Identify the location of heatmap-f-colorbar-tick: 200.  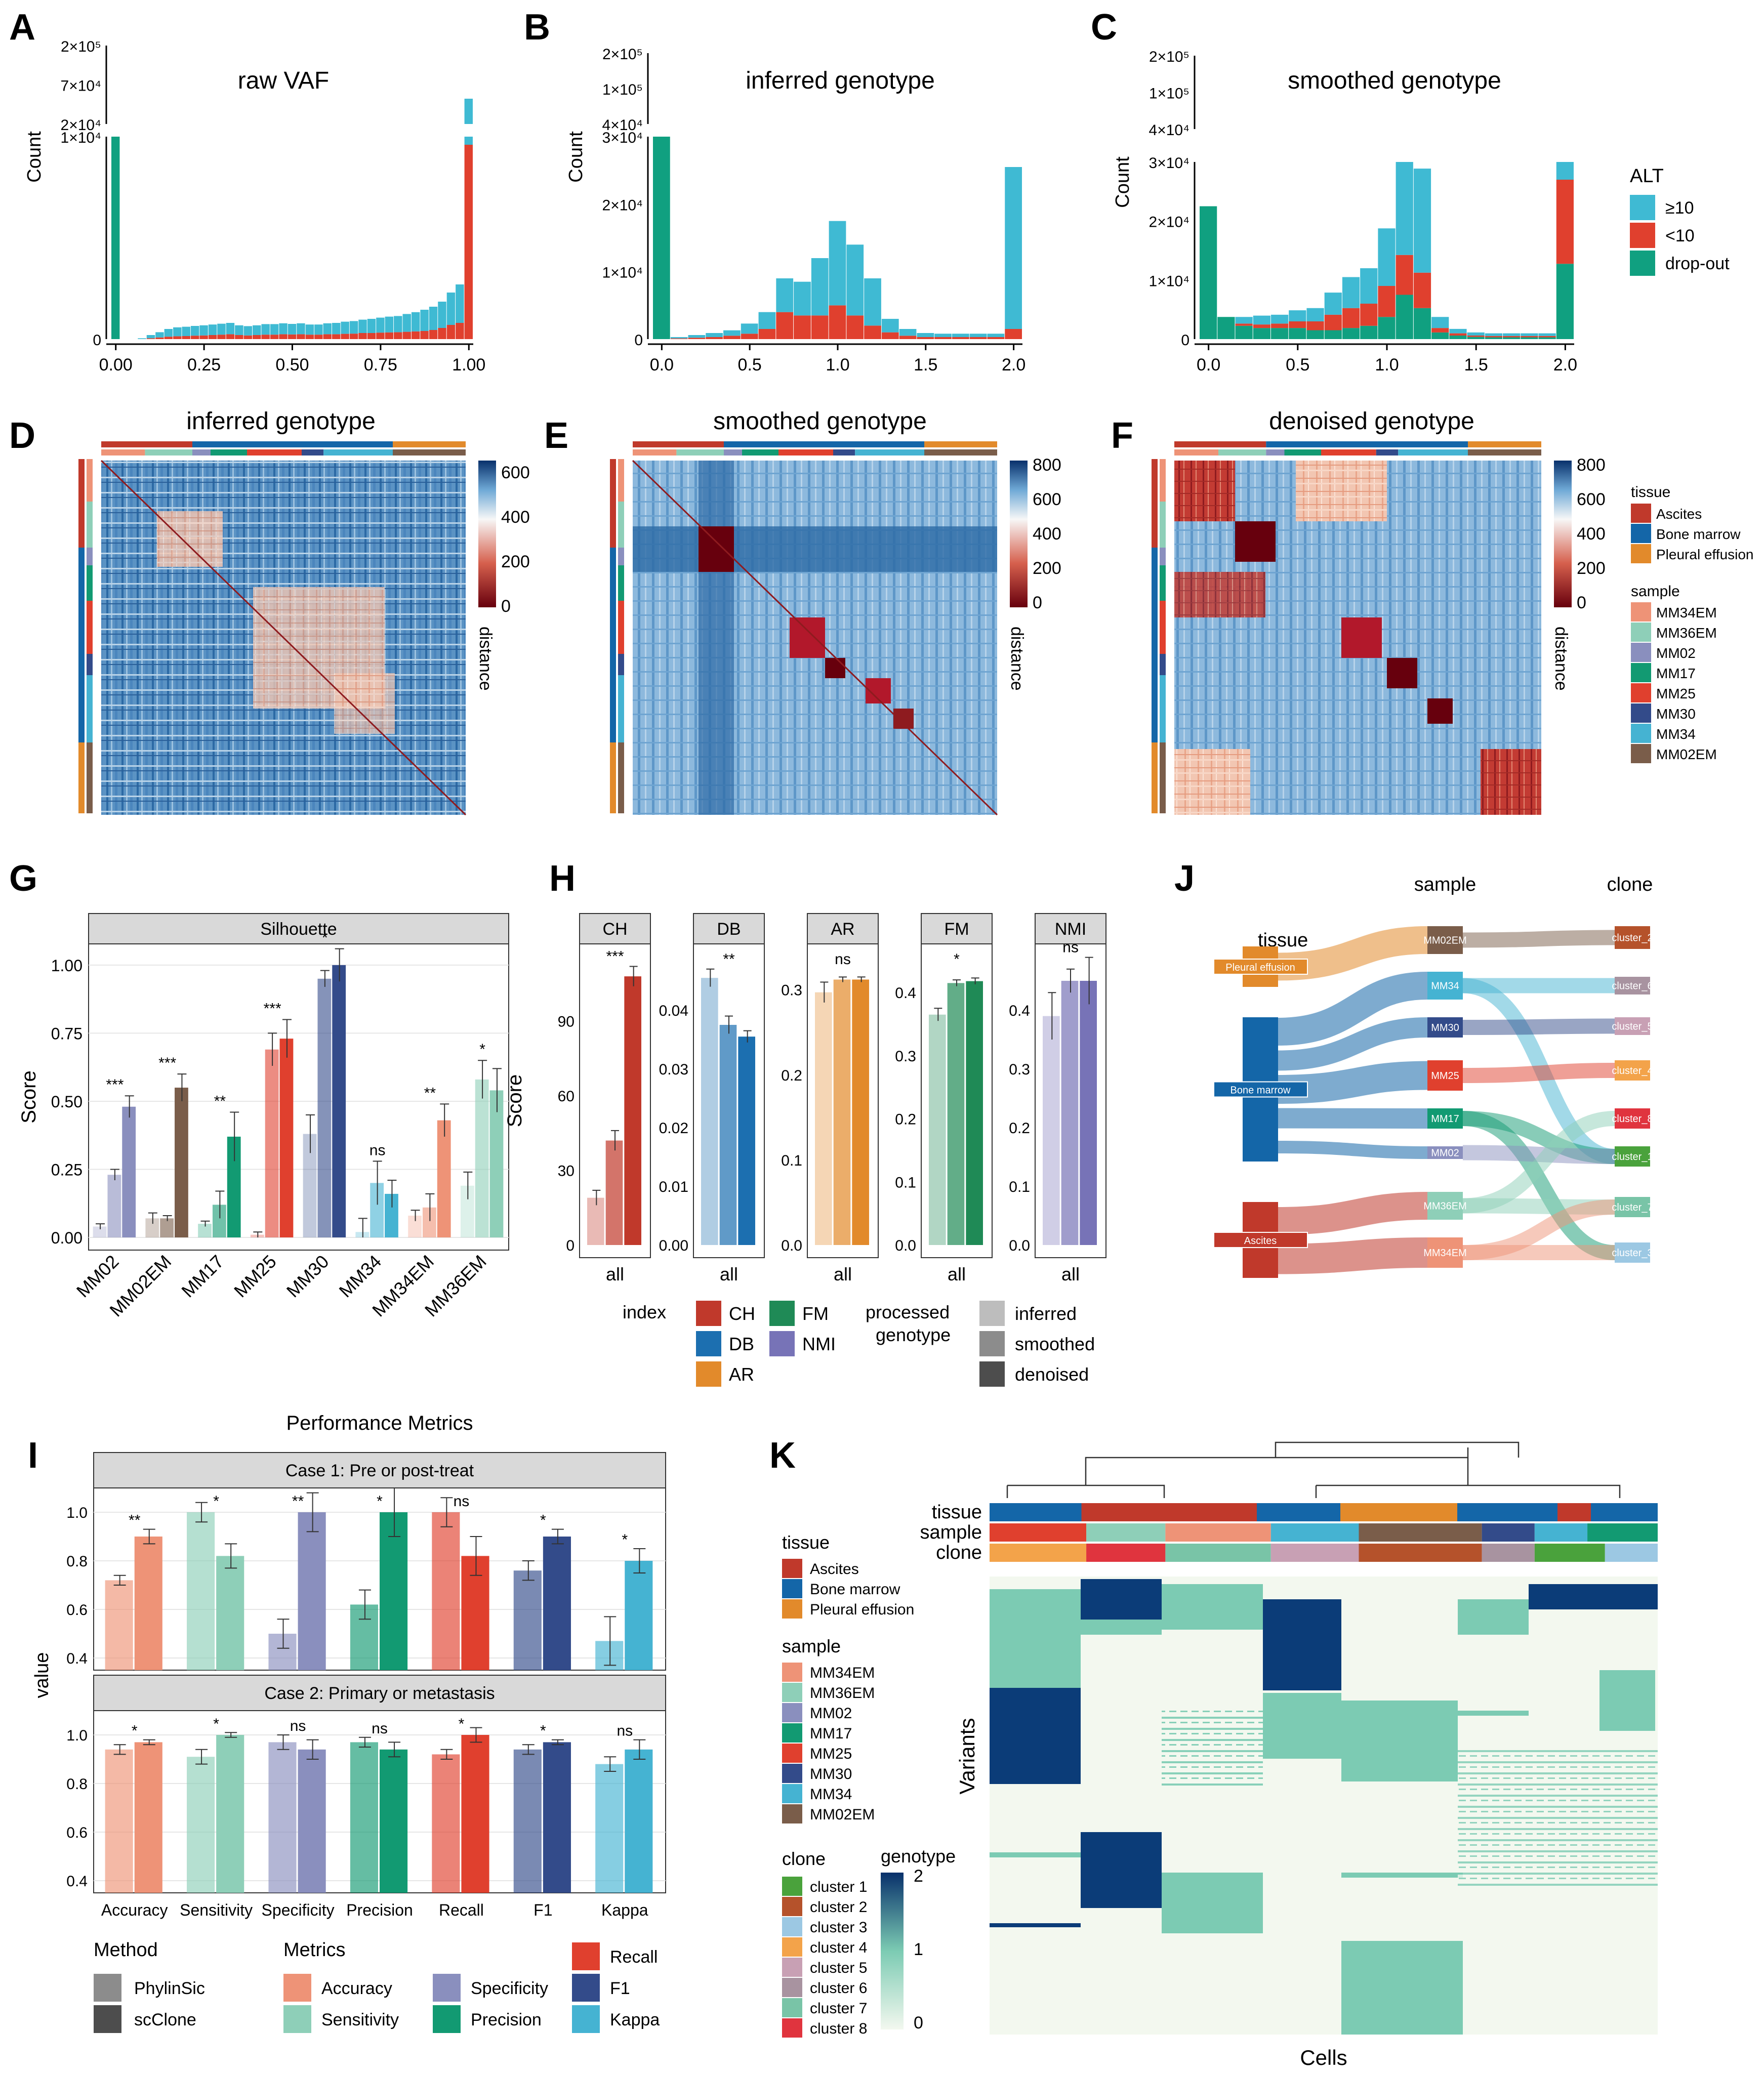
(1591, 568).